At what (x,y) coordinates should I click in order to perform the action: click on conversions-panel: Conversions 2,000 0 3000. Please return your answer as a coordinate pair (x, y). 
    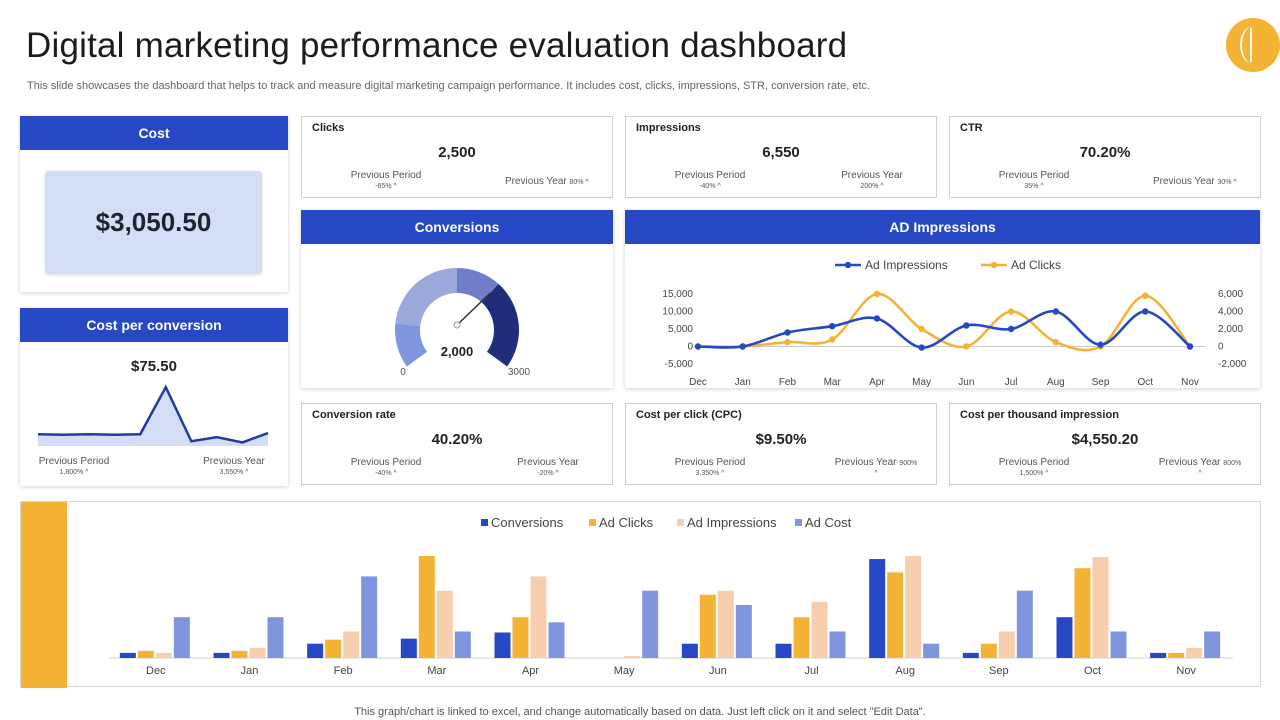
    Looking at the image, I should click on (457, 299).